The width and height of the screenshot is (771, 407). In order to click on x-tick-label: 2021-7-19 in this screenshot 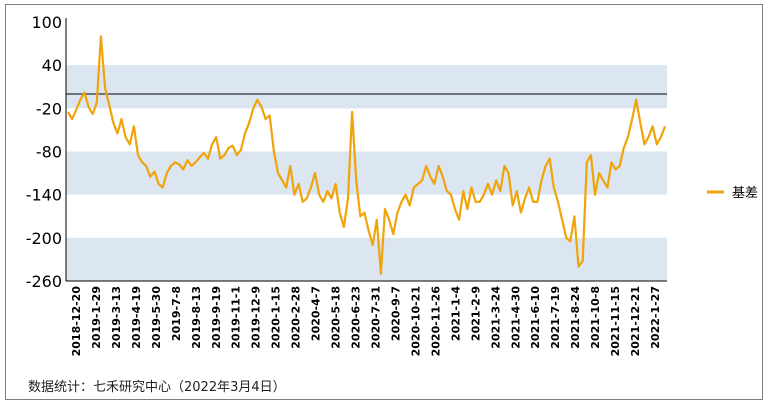, I will do `click(555, 317)`.